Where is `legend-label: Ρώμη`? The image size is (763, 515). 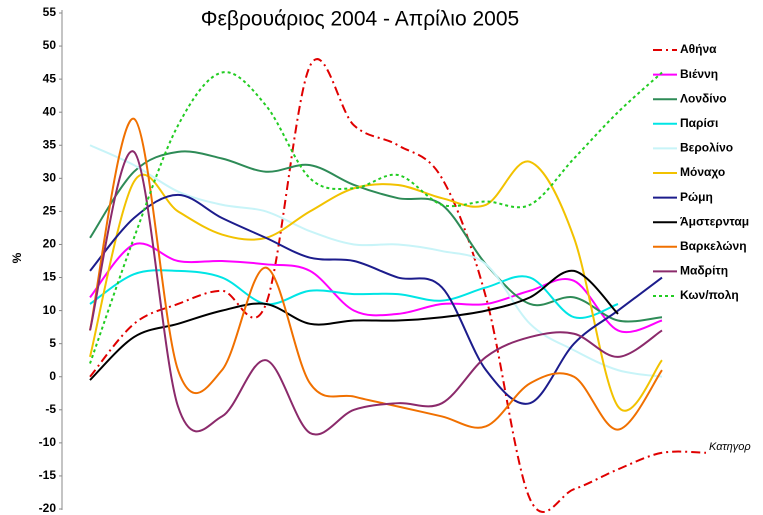
legend-label: Ρώμη is located at coordinates (696, 197).